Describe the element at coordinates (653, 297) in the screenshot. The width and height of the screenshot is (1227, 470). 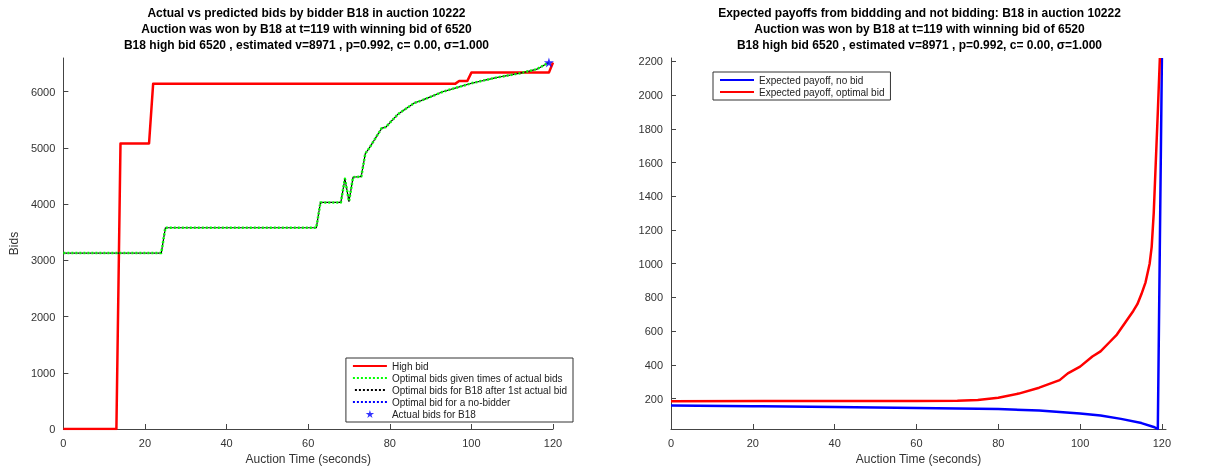
I see `y-tick-label: 800` at that location.